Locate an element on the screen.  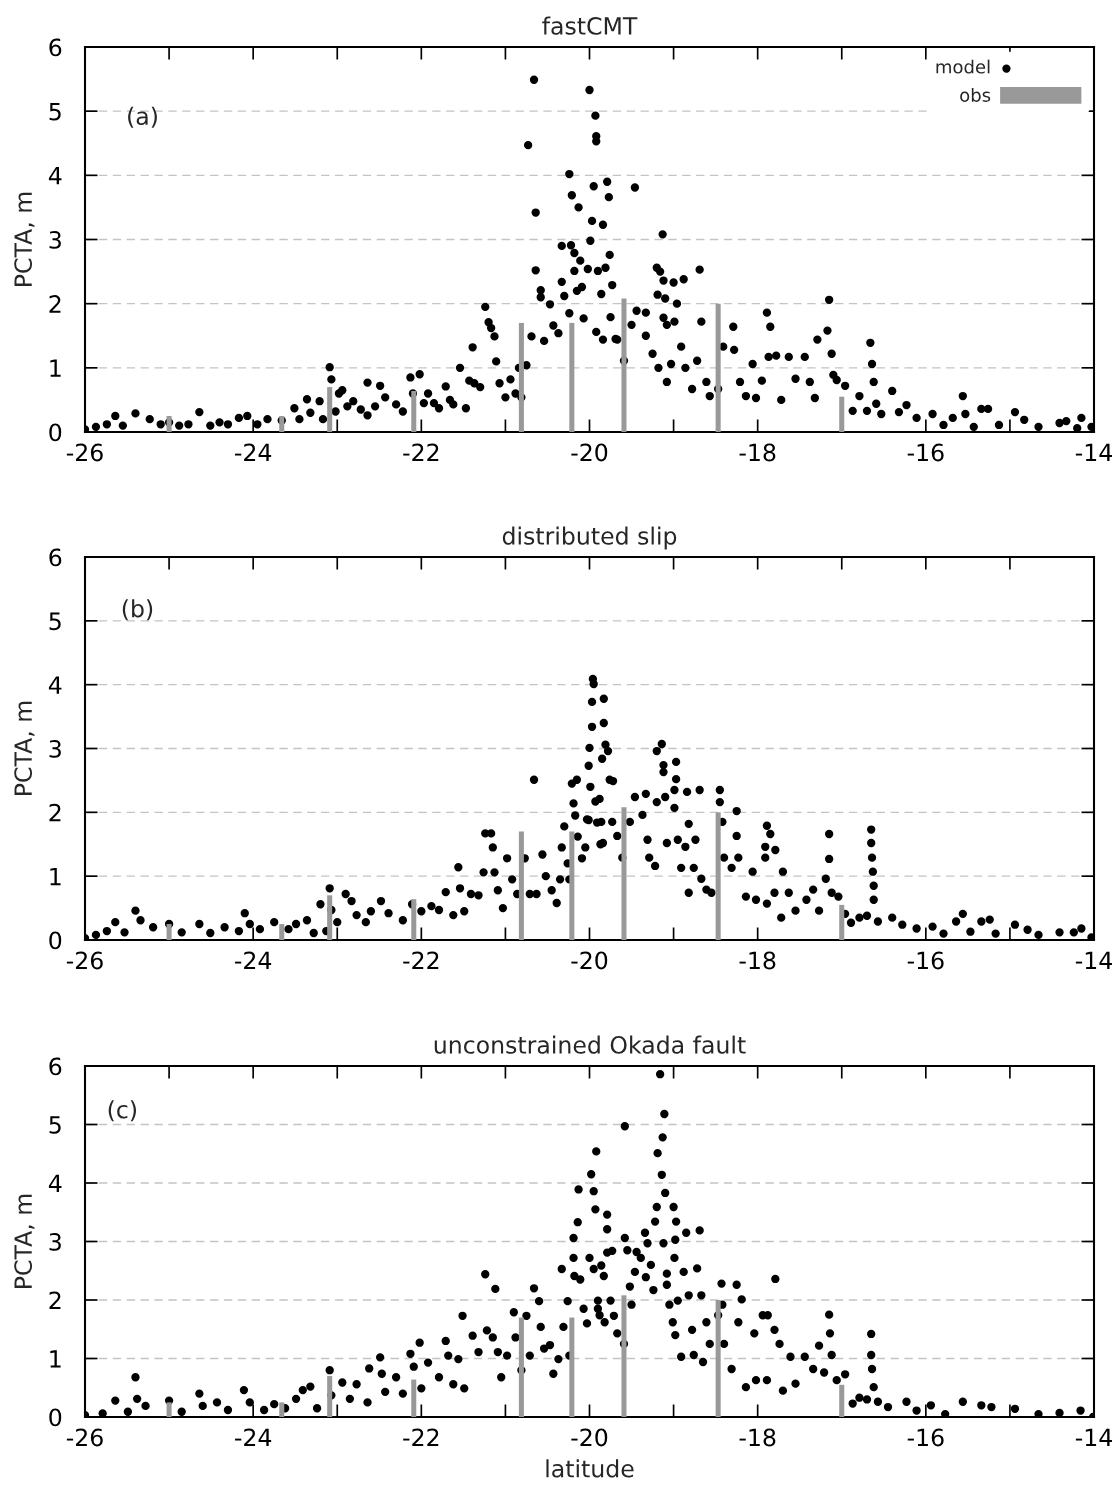
chart-title: fastCMT is located at coordinates (590, 25).